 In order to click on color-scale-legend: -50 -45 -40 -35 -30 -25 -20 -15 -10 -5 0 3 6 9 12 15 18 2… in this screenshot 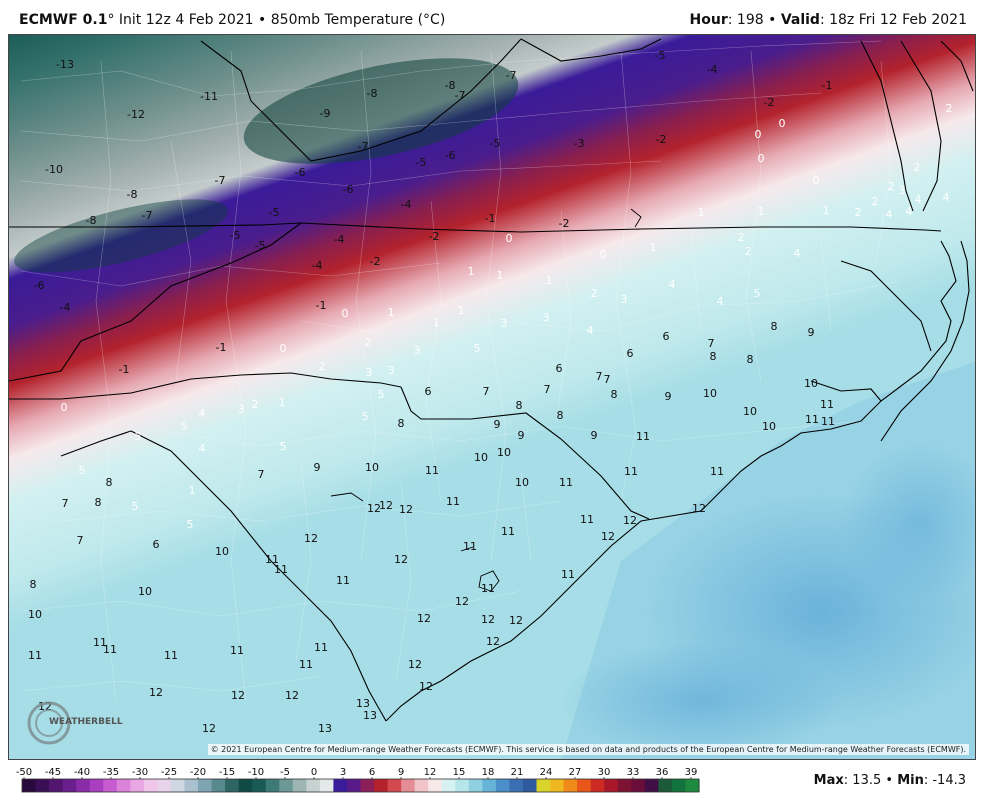, I will do `click(492, 784)`.